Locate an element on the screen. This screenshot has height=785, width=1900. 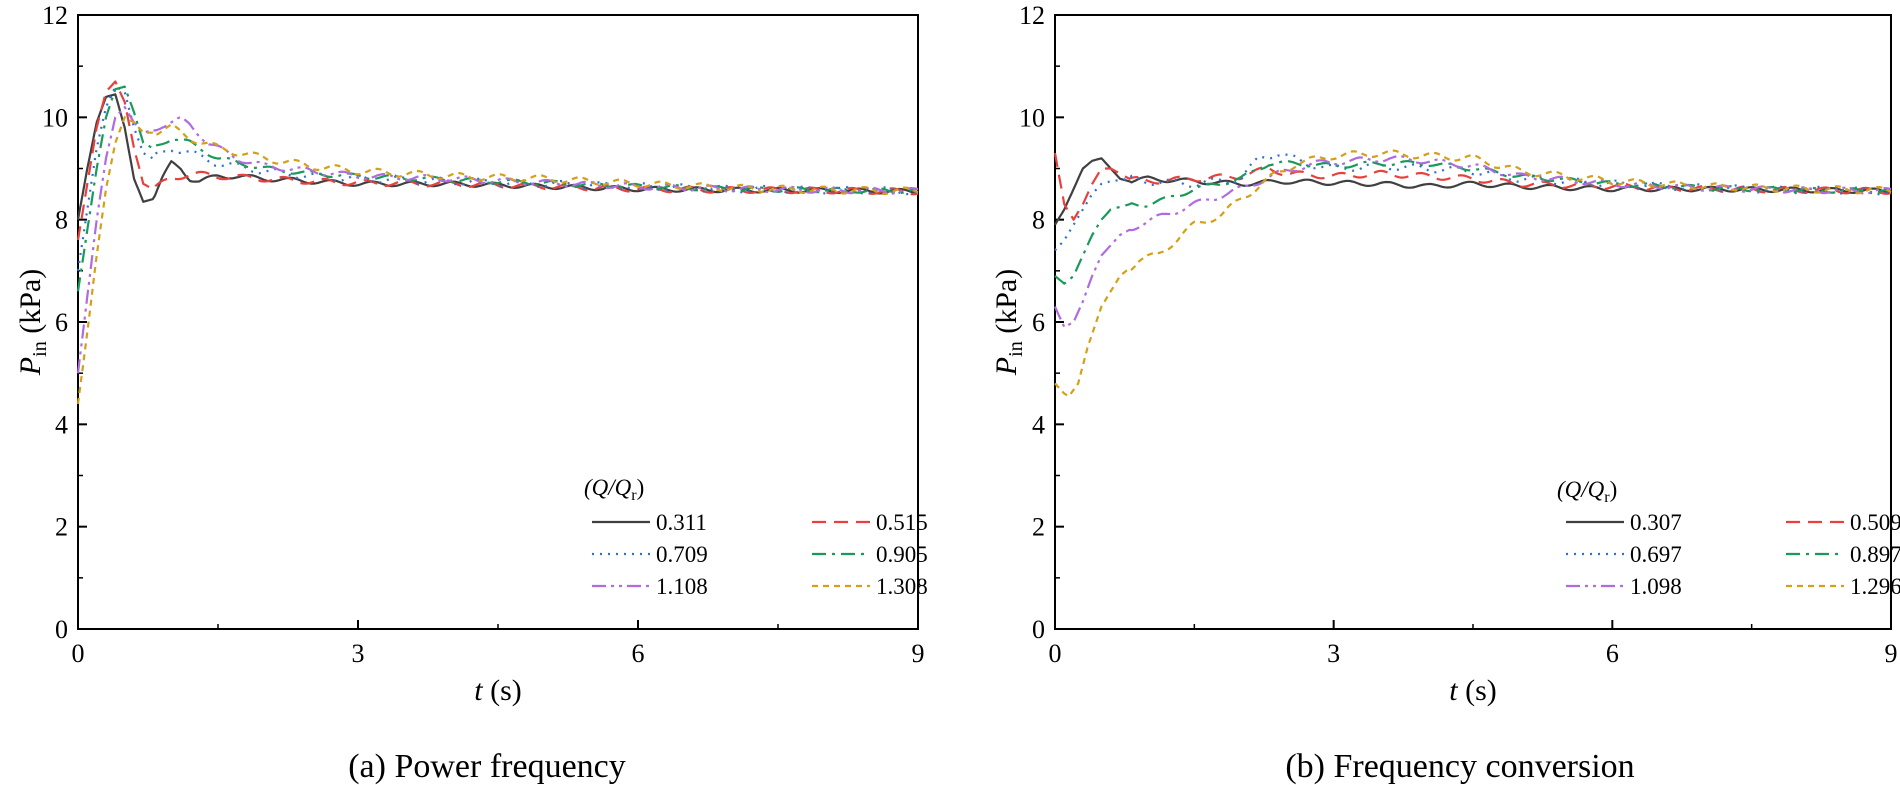
caption: (b) Frequency conversion is located at coordinates (1459, 766).